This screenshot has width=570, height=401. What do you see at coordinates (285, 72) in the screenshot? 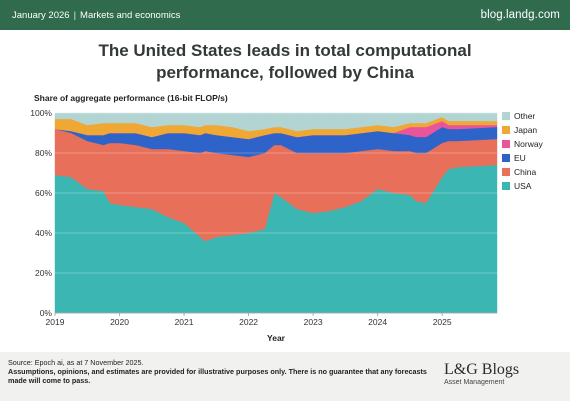
I see `chart-title-line-2: performance, followed by China` at bounding box center [285, 72].